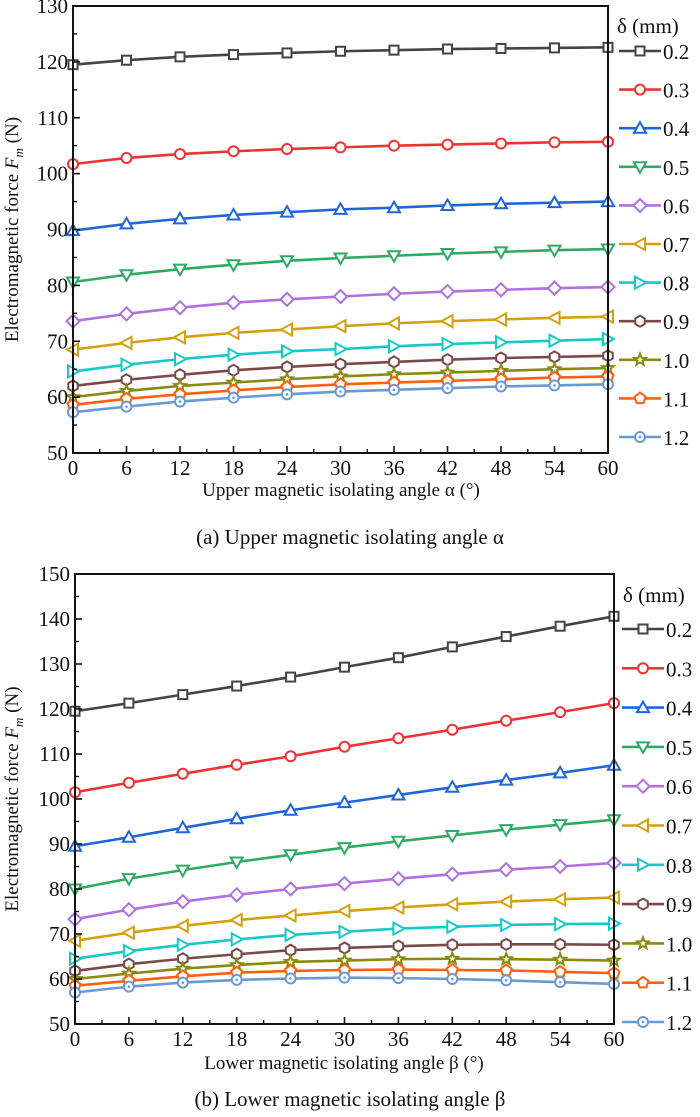  I want to click on y-tick-label: 80, so click(57, 285).